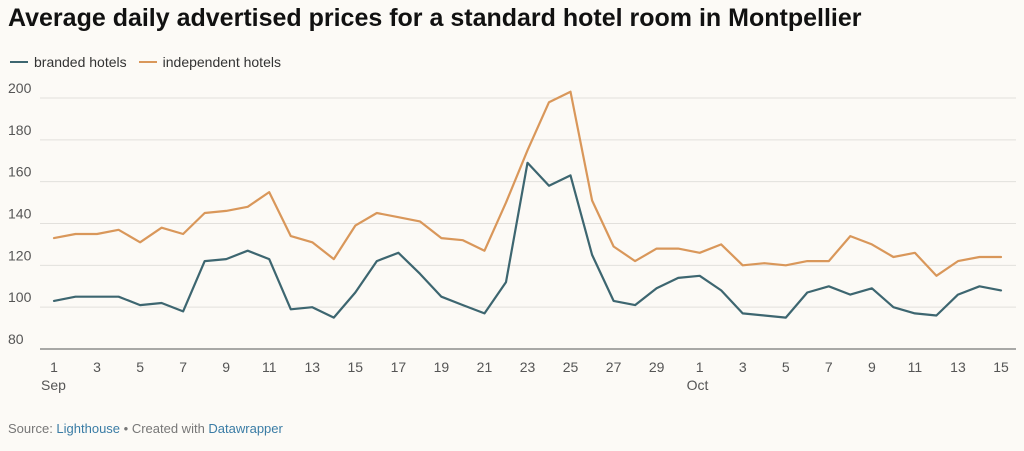  I want to click on y-tick-label: 180, so click(20, 130).